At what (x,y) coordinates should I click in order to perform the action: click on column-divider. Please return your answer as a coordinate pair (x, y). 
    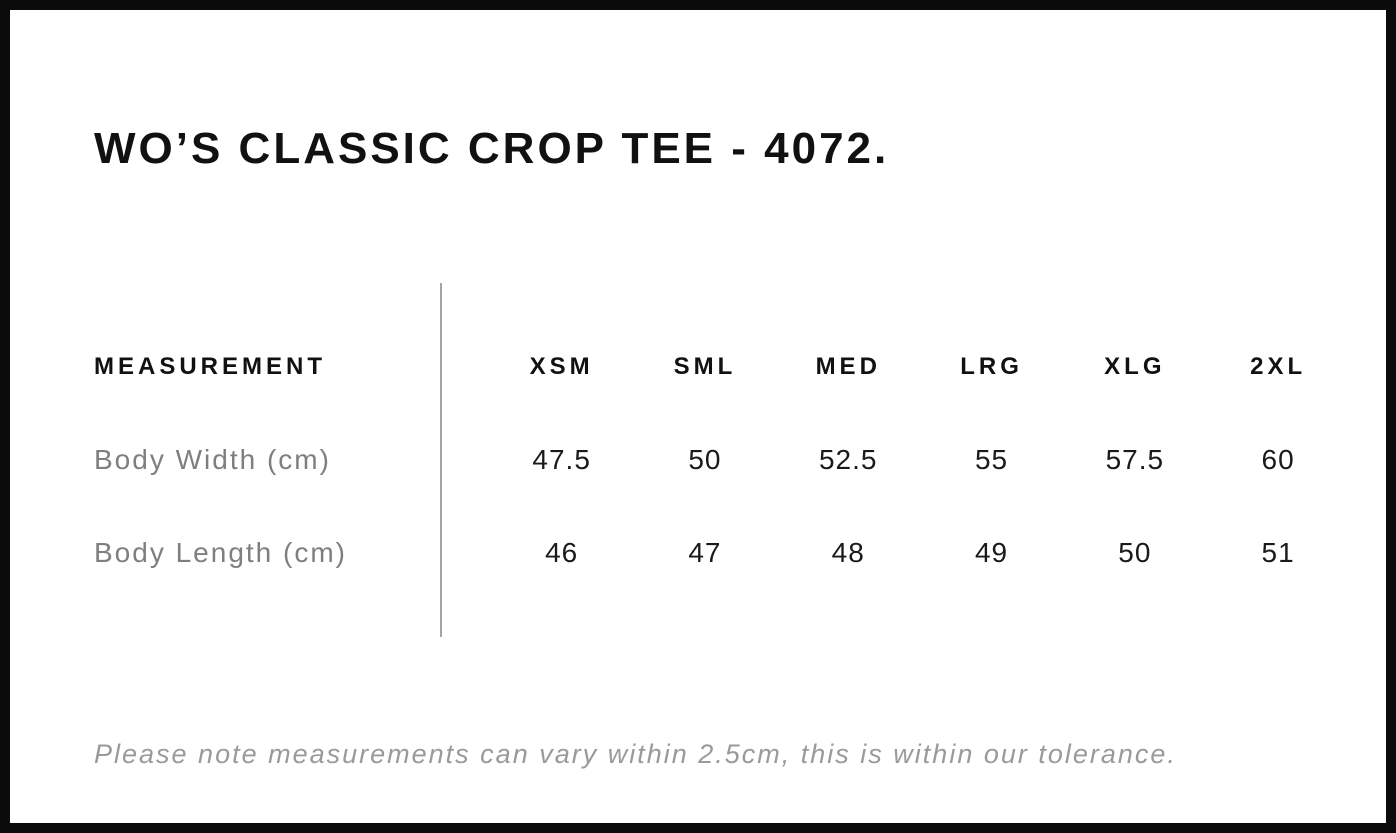
    Looking at the image, I should click on (441, 460).